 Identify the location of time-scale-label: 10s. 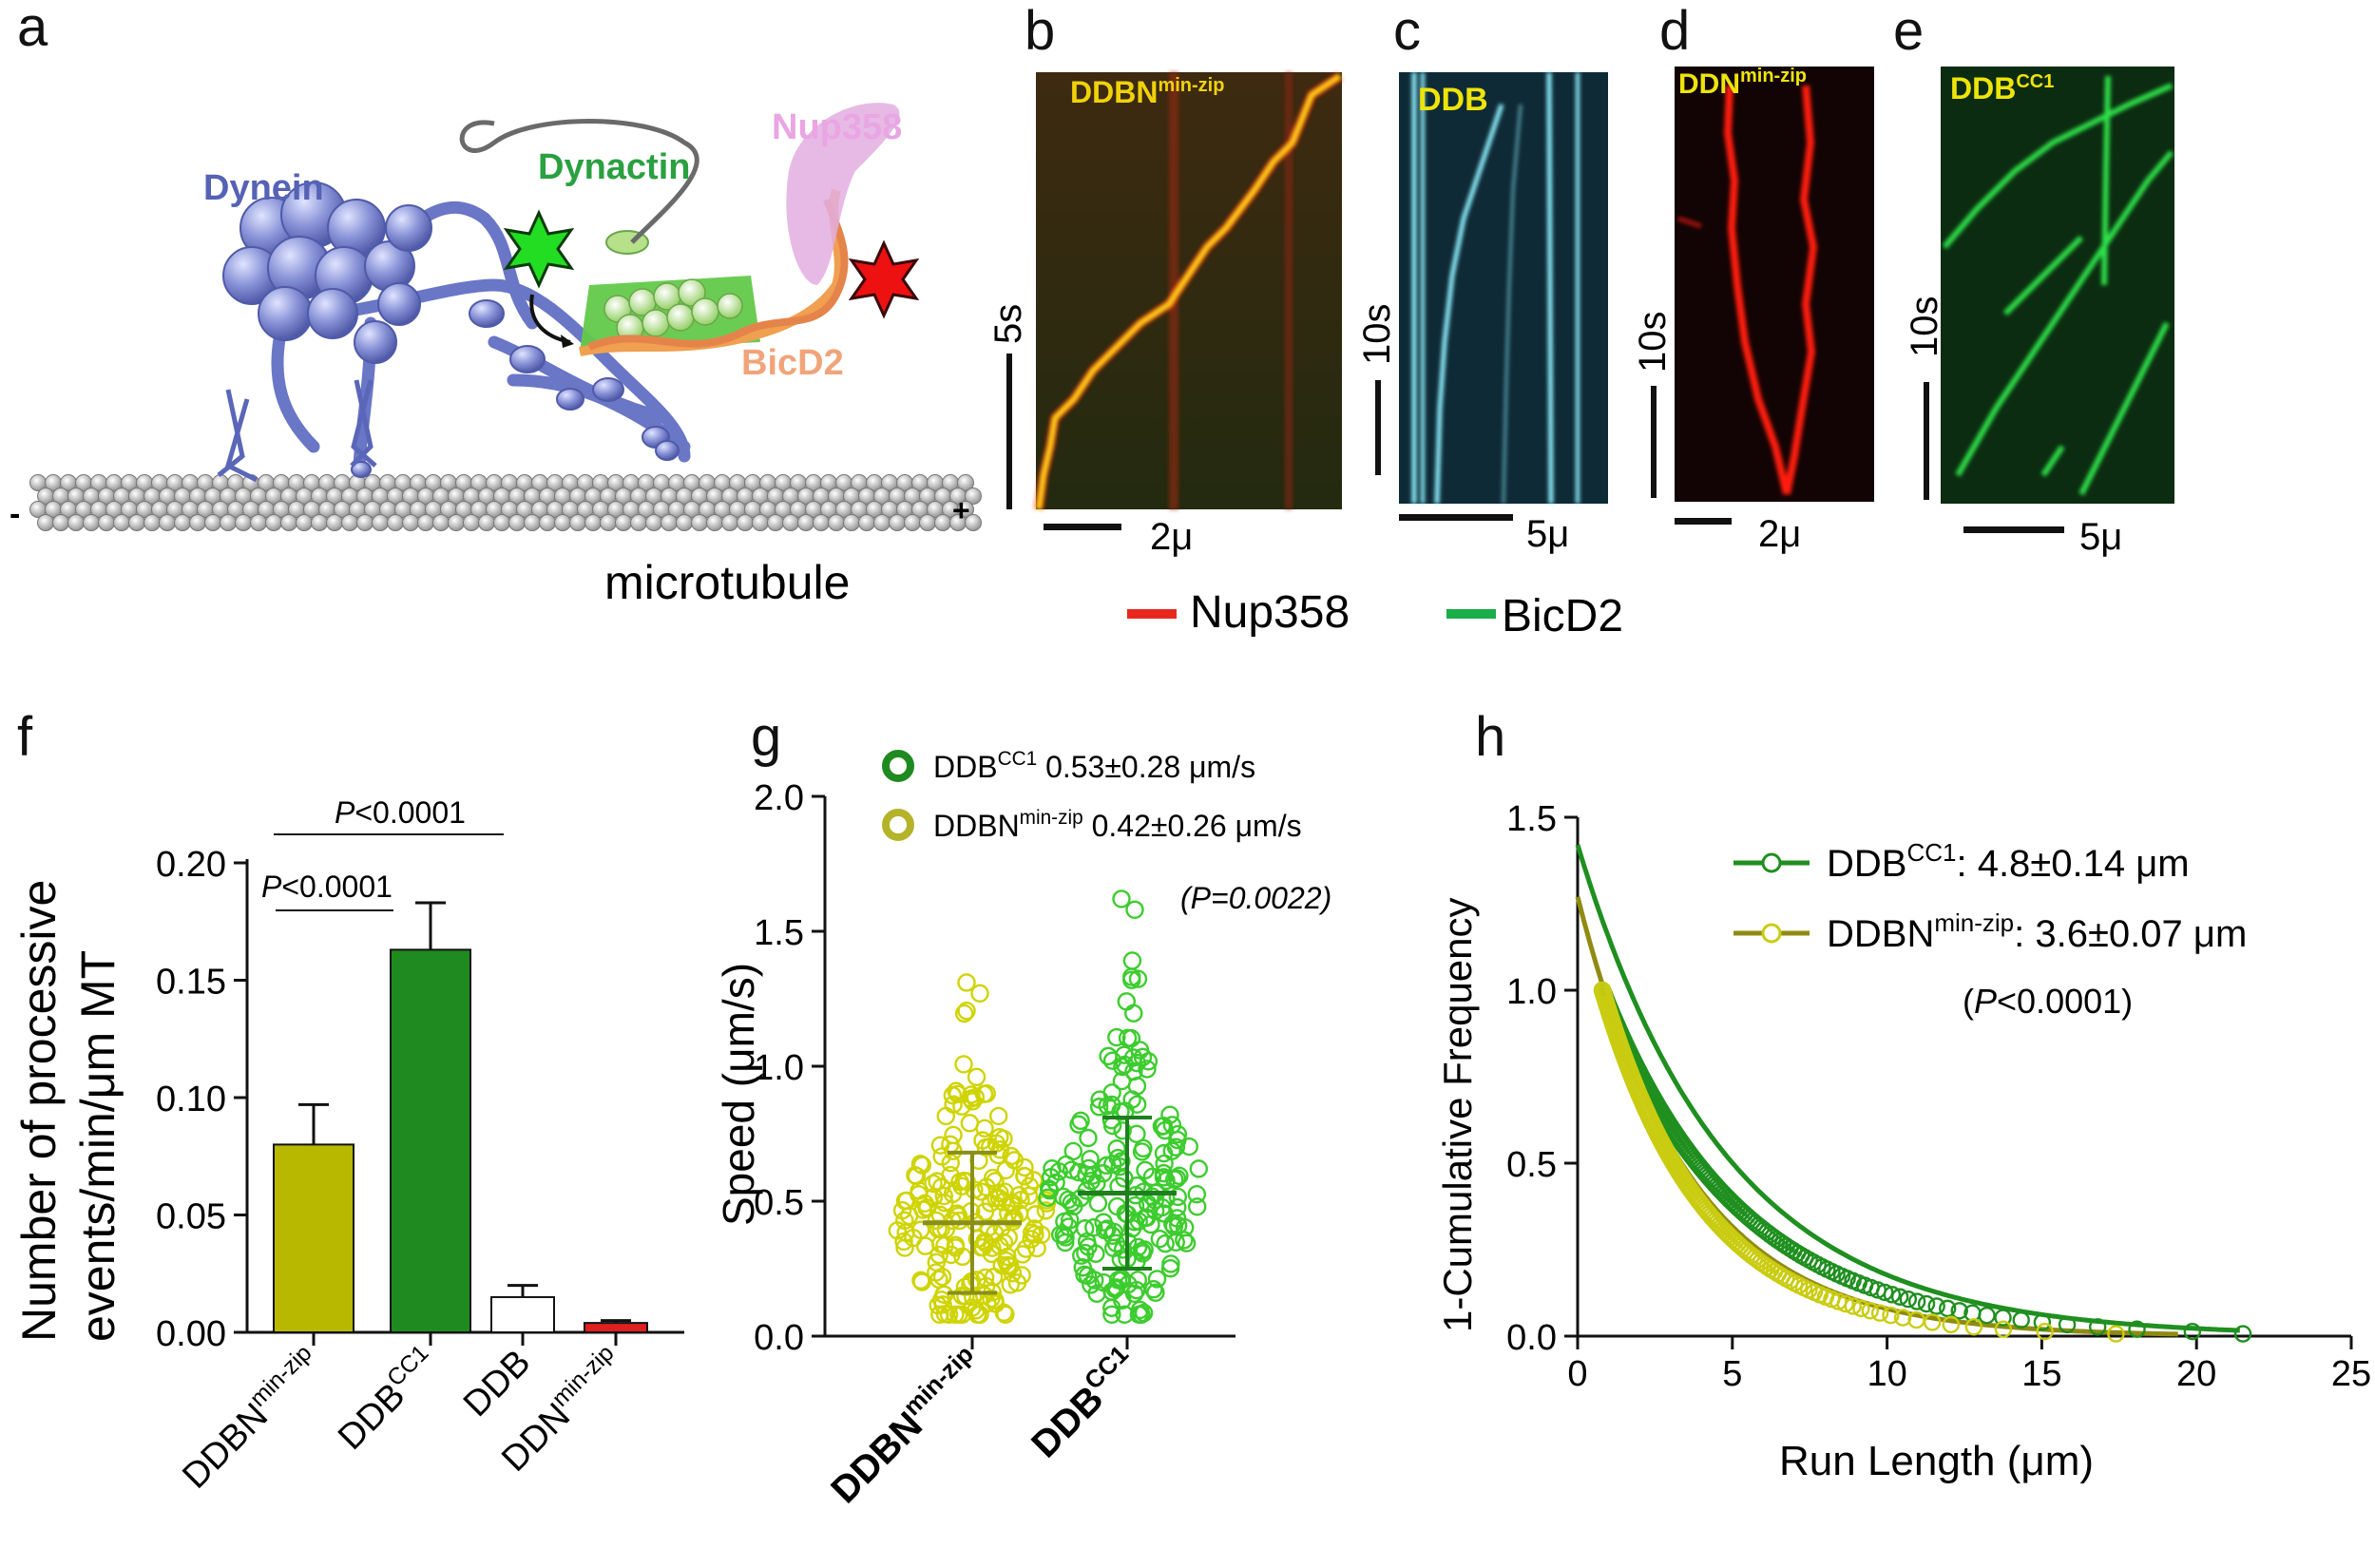
(1377, 335).